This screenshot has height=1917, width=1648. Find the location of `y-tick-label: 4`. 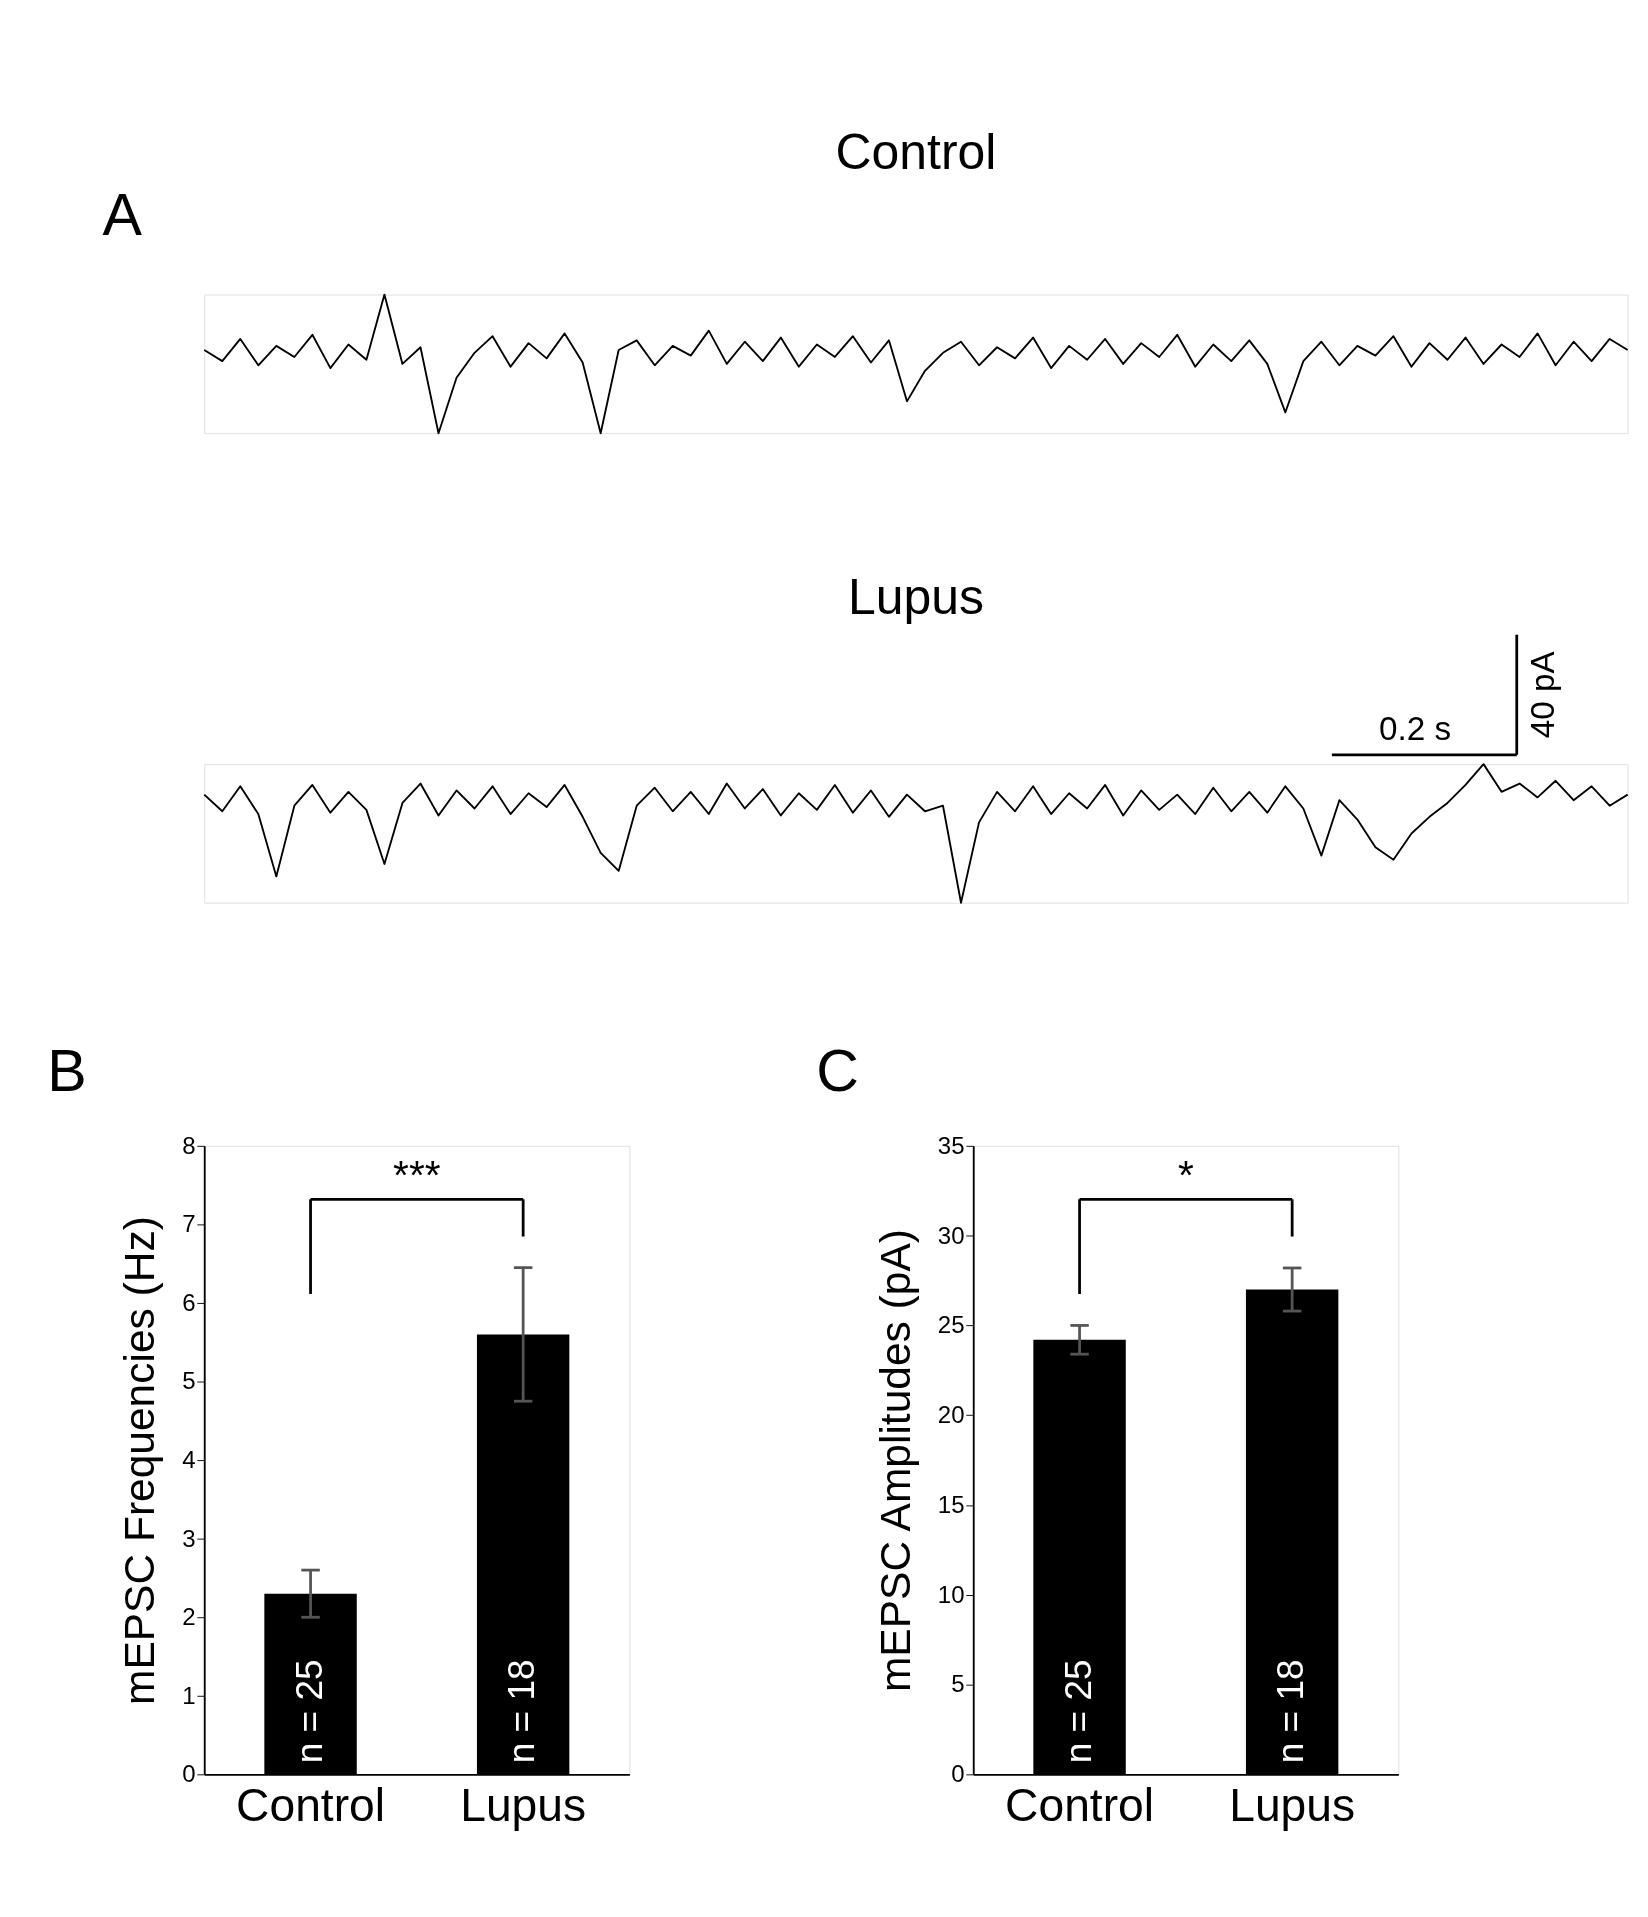

y-tick-label: 4 is located at coordinates (189, 1459).